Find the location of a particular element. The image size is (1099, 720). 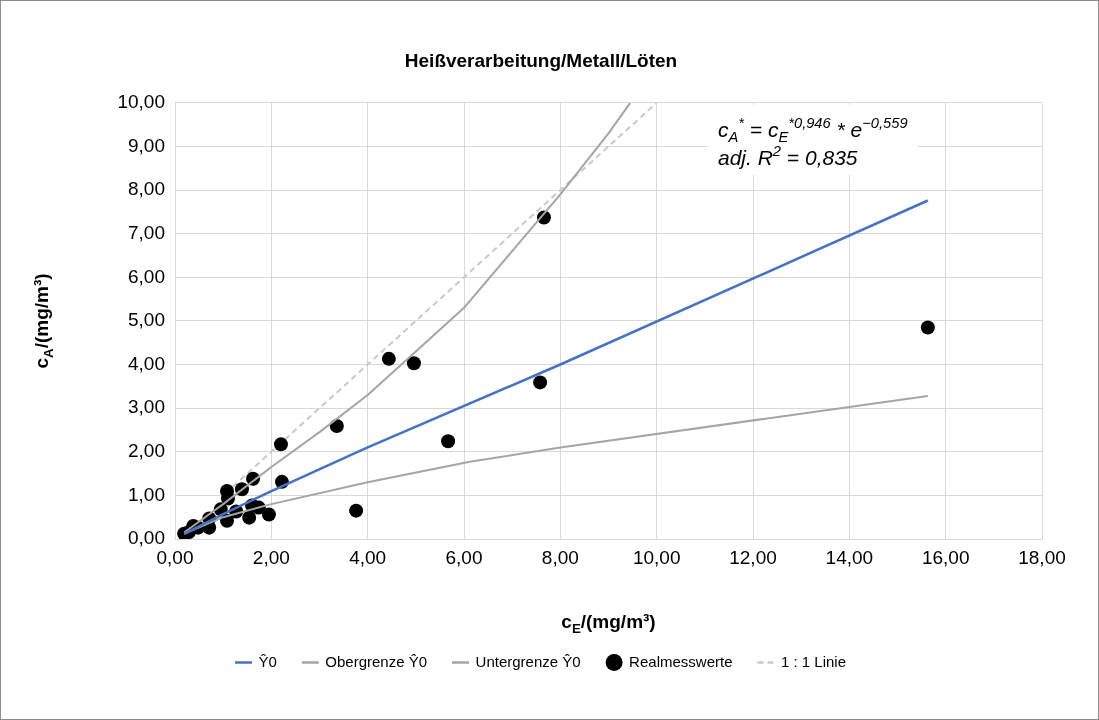

y-tick-label: 1,00 is located at coordinates (146, 494).